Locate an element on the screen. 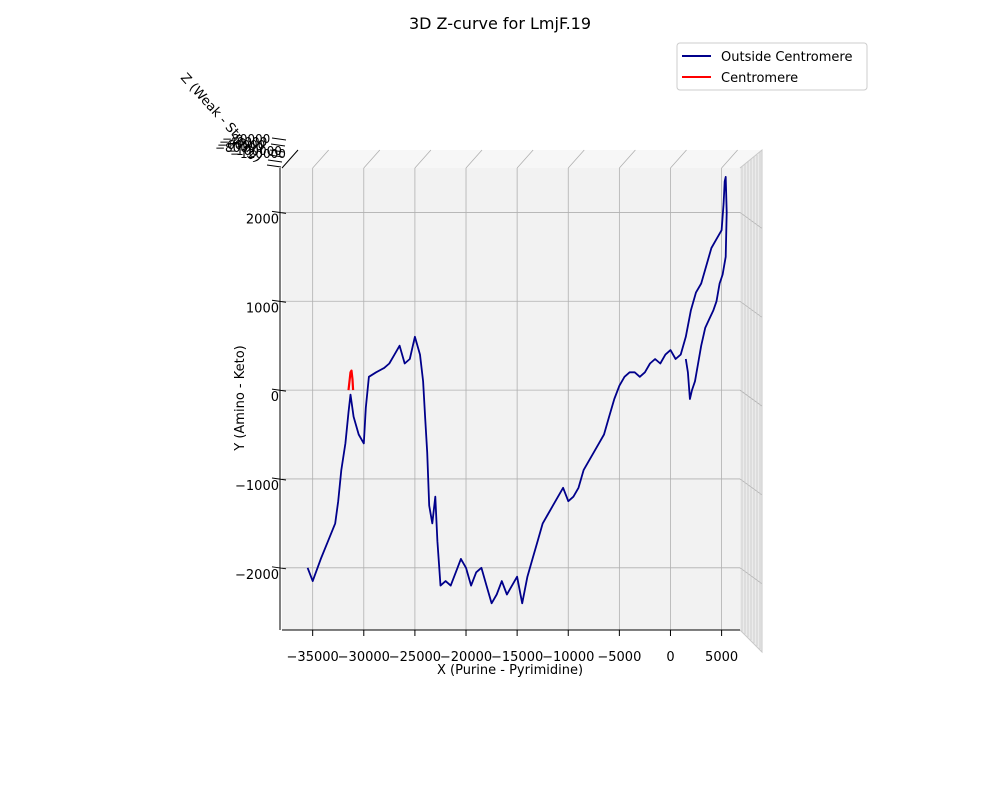 The height and width of the screenshot is (800, 1000). chart-title: 3D Z-curve for LmjF.19 is located at coordinates (500, 23).